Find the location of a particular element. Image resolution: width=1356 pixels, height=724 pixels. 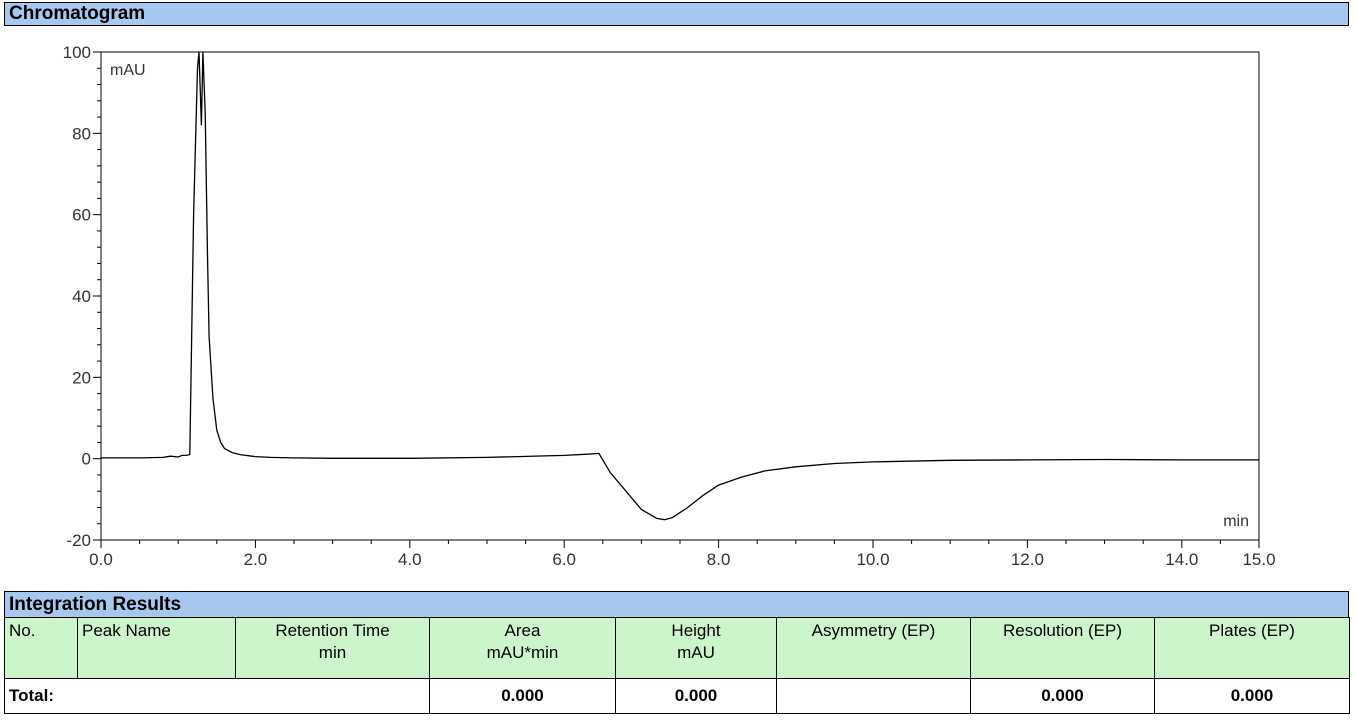

col-header-area: Area mAU*min is located at coordinates (522, 648).